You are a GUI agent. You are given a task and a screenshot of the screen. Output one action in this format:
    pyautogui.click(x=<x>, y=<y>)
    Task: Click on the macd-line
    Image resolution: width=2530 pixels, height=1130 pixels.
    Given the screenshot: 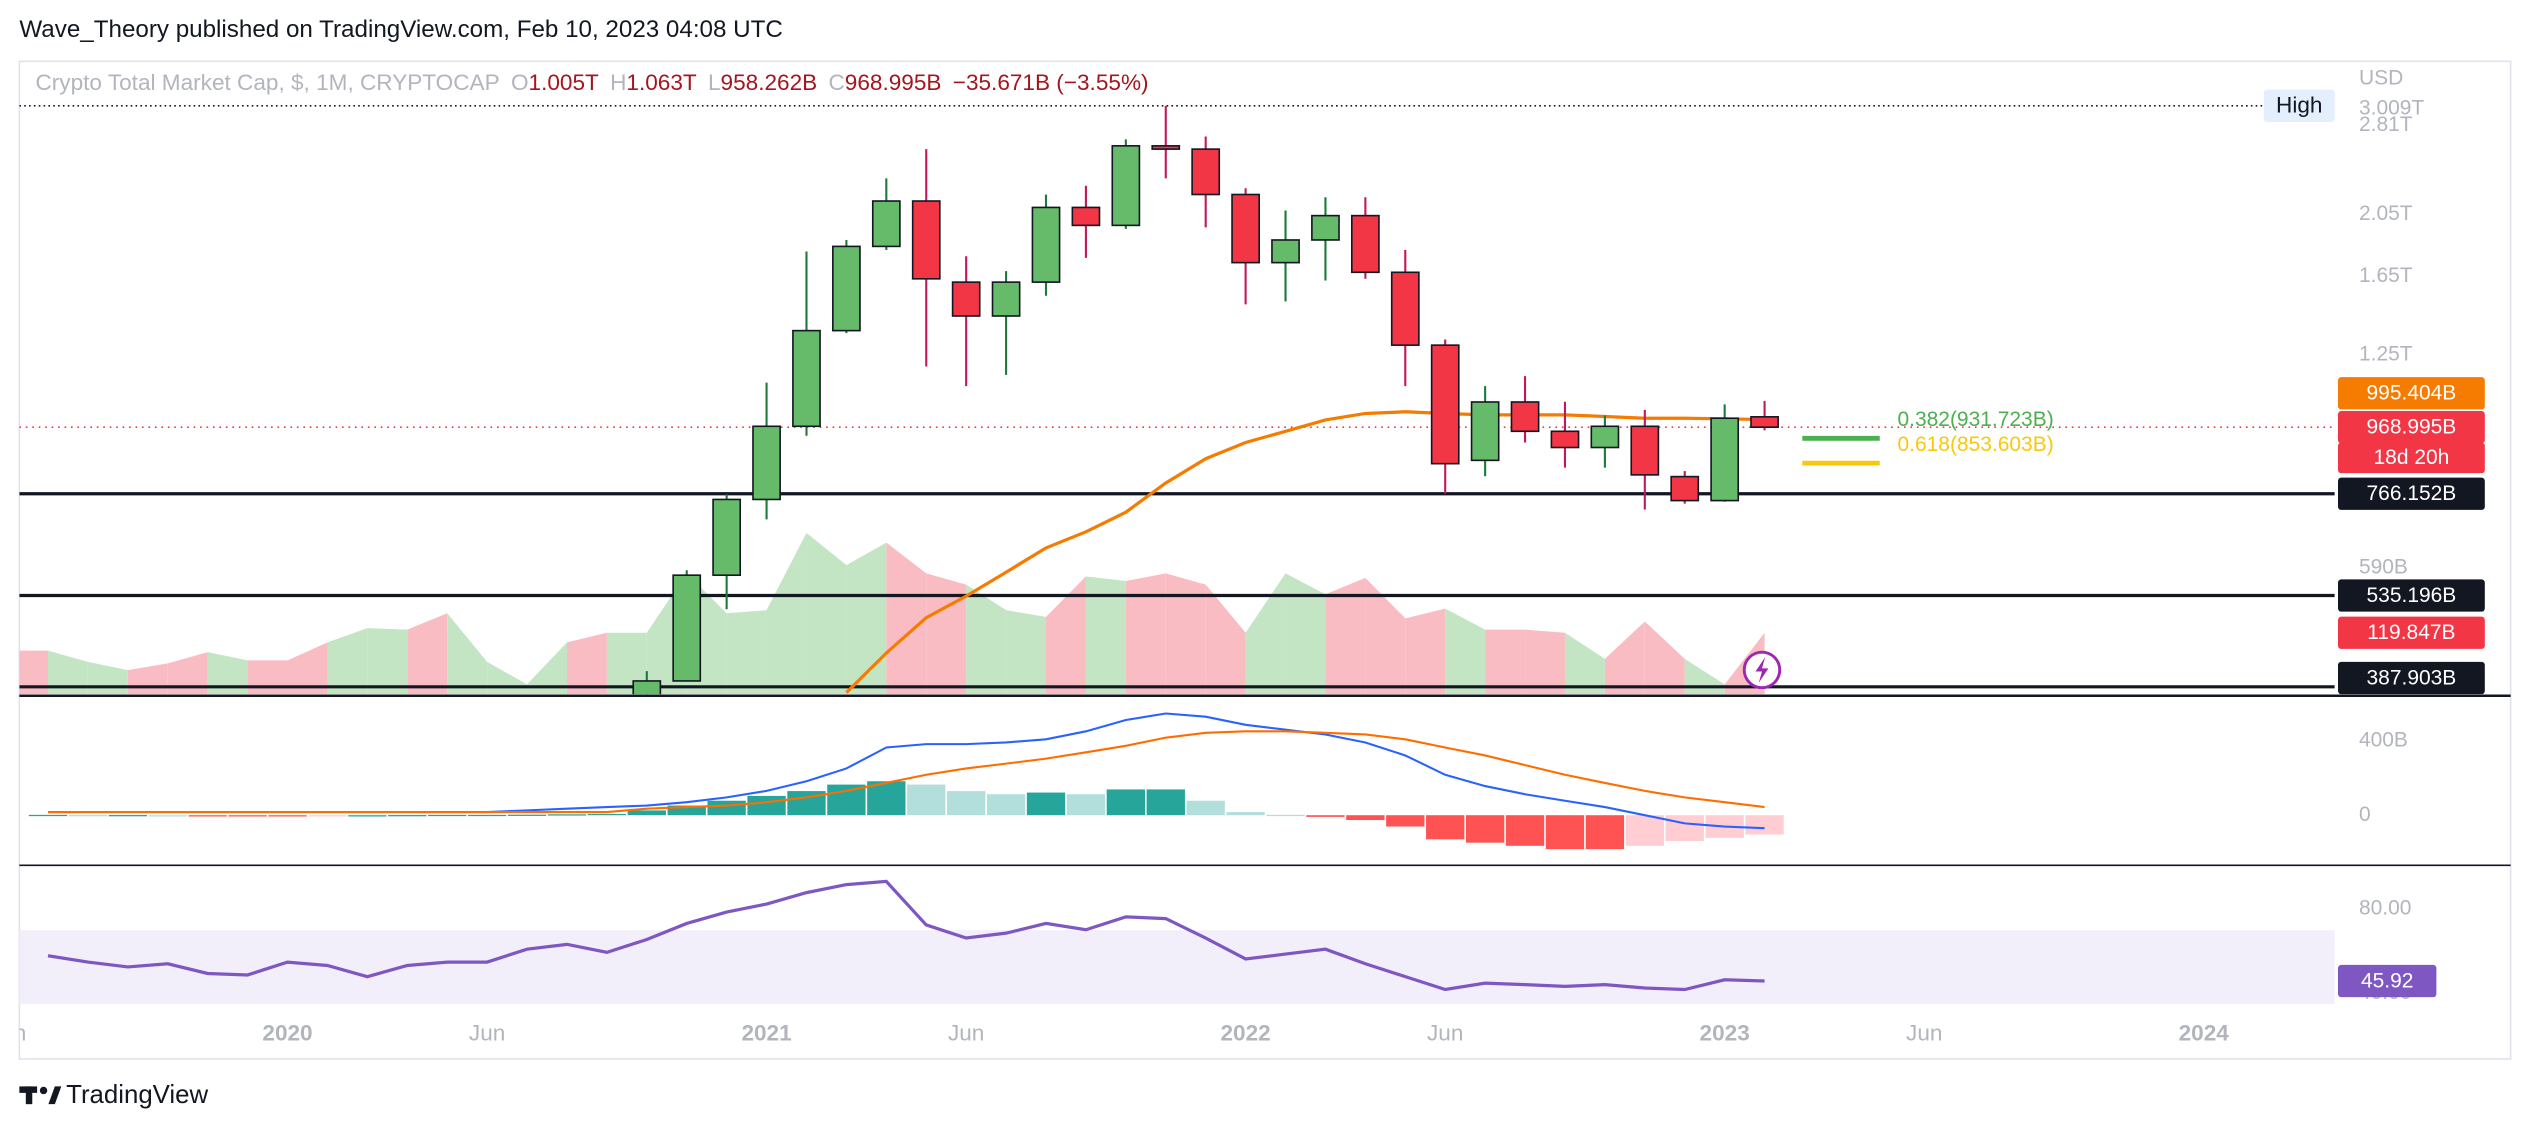 What is the action you would take?
    pyautogui.click(x=906, y=772)
    